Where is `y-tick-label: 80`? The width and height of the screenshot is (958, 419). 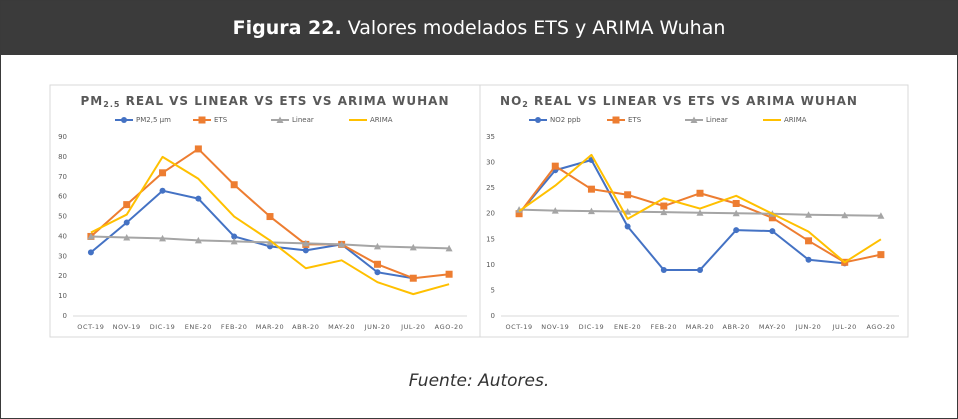
y-tick-label: 80 is located at coordinates (62, 157).